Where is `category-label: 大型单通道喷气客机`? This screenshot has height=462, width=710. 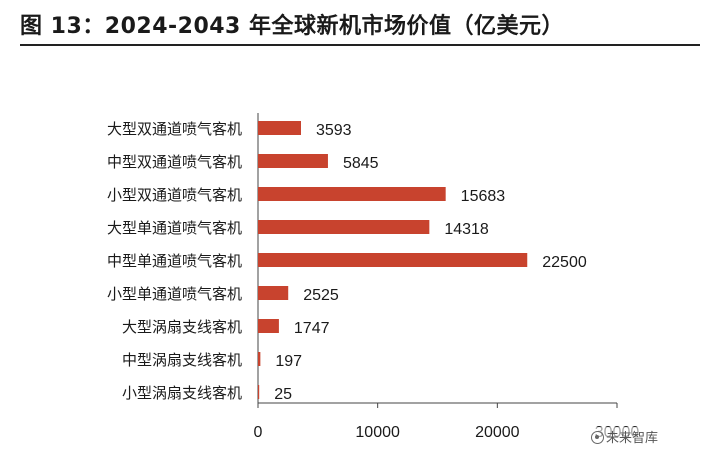
category-label: 大型单通道喷气客机 is located at coordinates (174, 228).